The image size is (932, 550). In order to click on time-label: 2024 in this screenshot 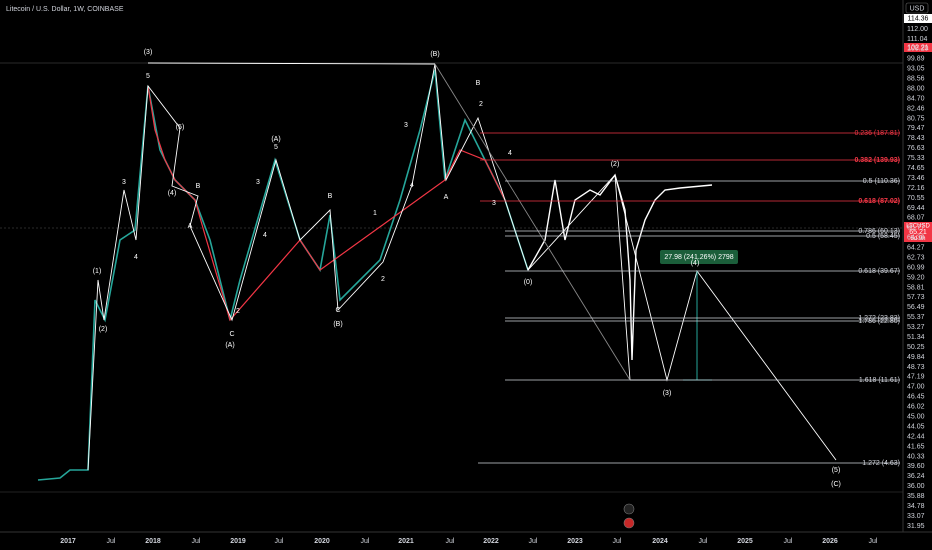, I will do `click(660, 541)`.